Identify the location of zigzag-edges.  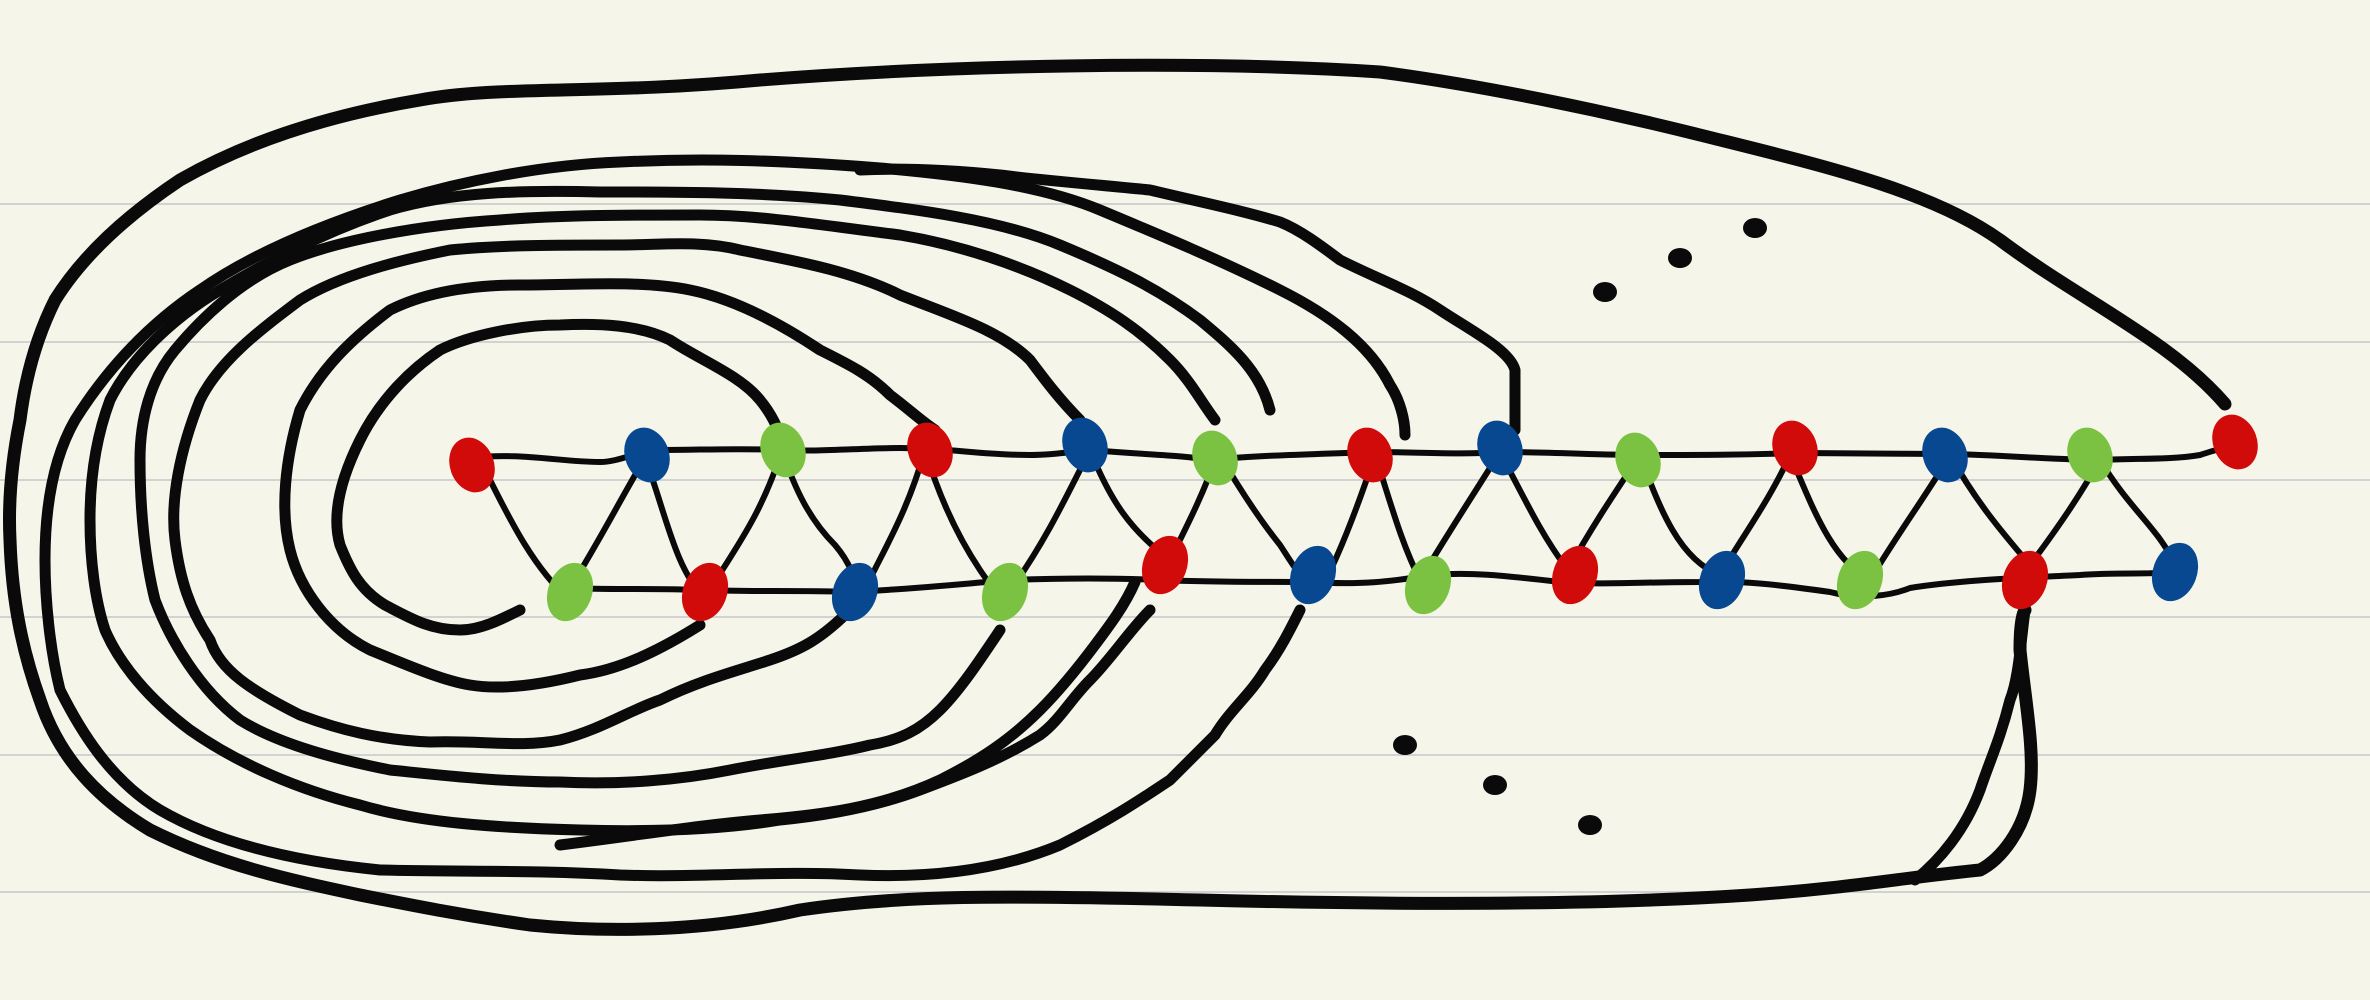
(1332, 525).